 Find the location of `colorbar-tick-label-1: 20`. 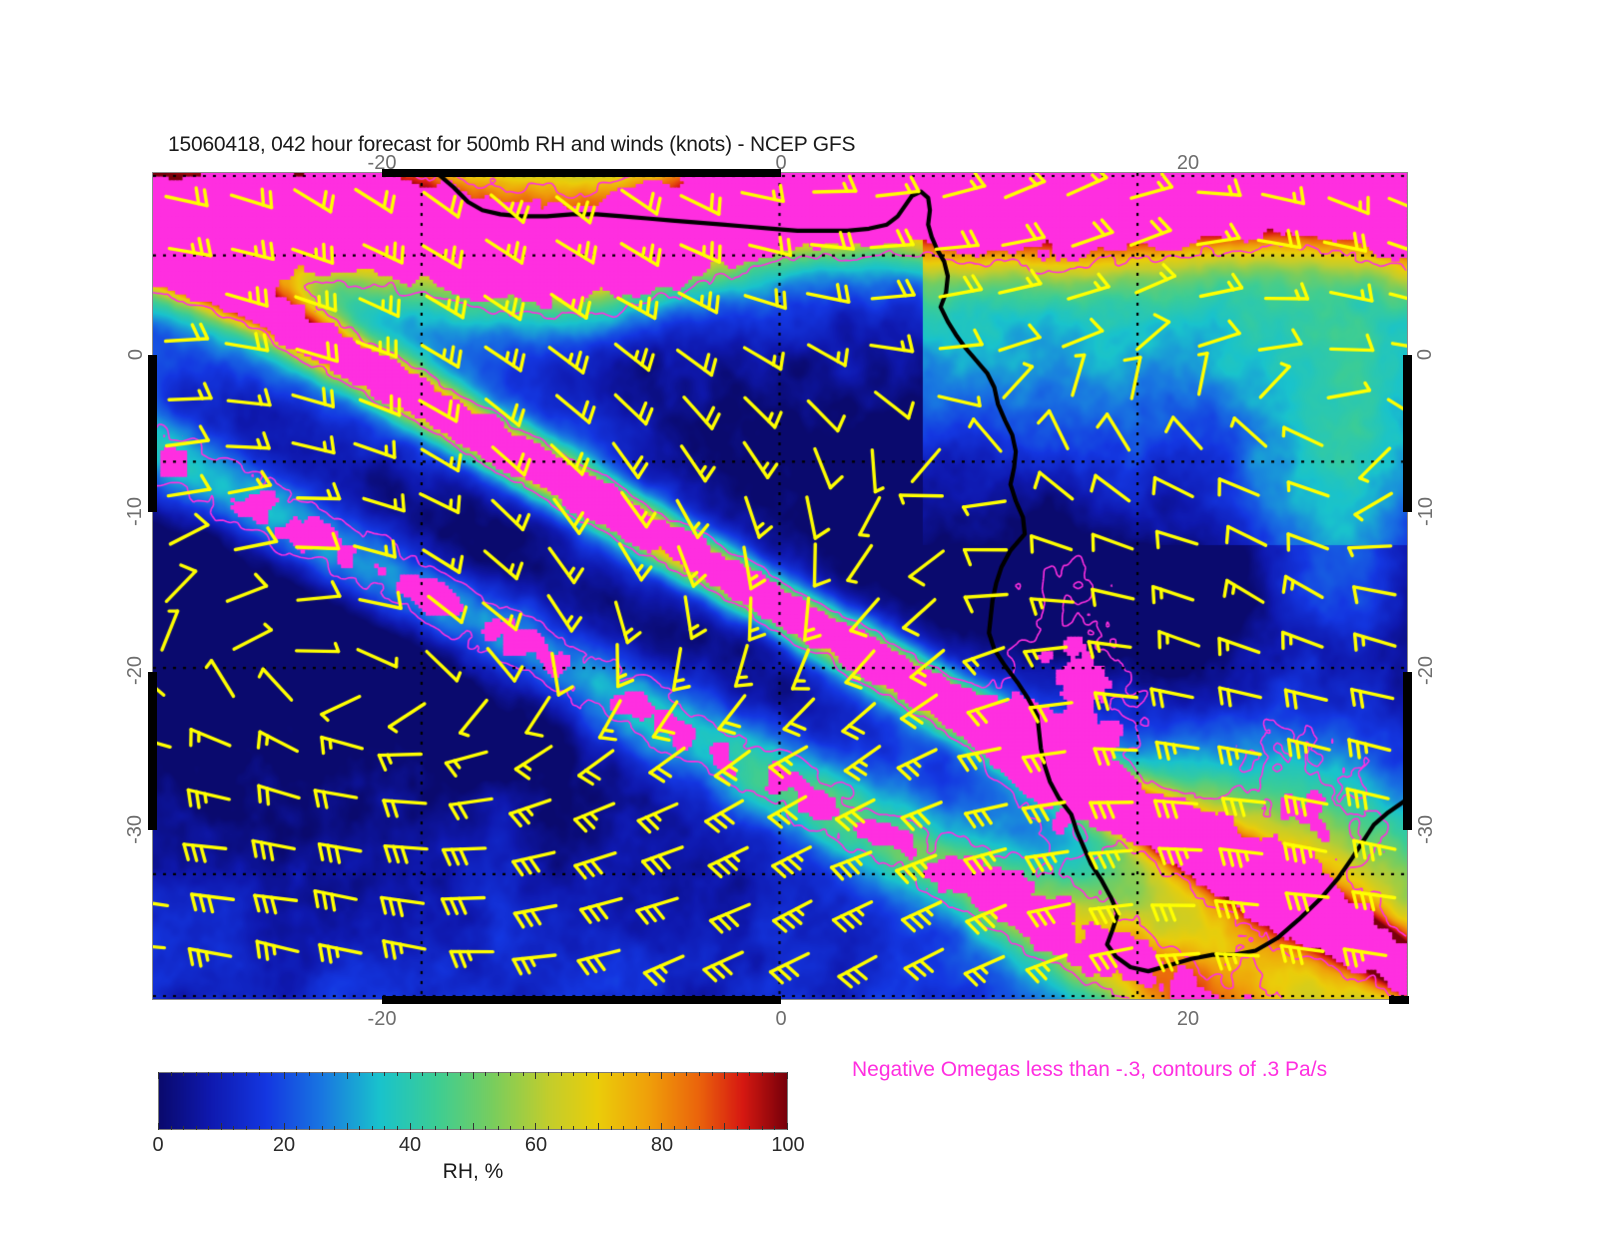

colorbar-tick-label-1: 20 is located at coordinates (284, 1145).